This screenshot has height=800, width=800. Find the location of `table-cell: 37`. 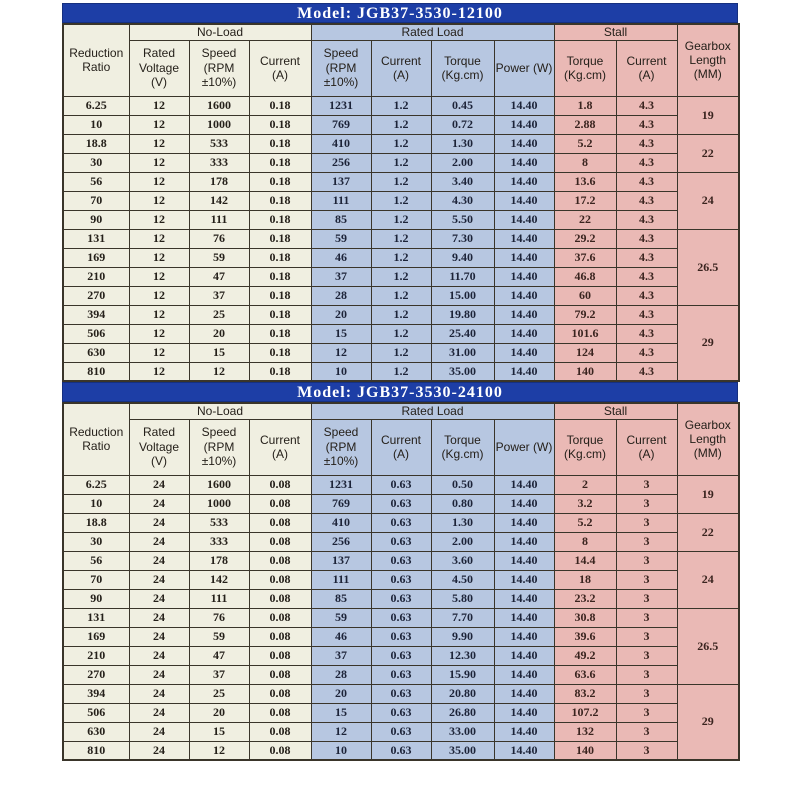

table-cell: 37 is located at coordinates (219, 295).